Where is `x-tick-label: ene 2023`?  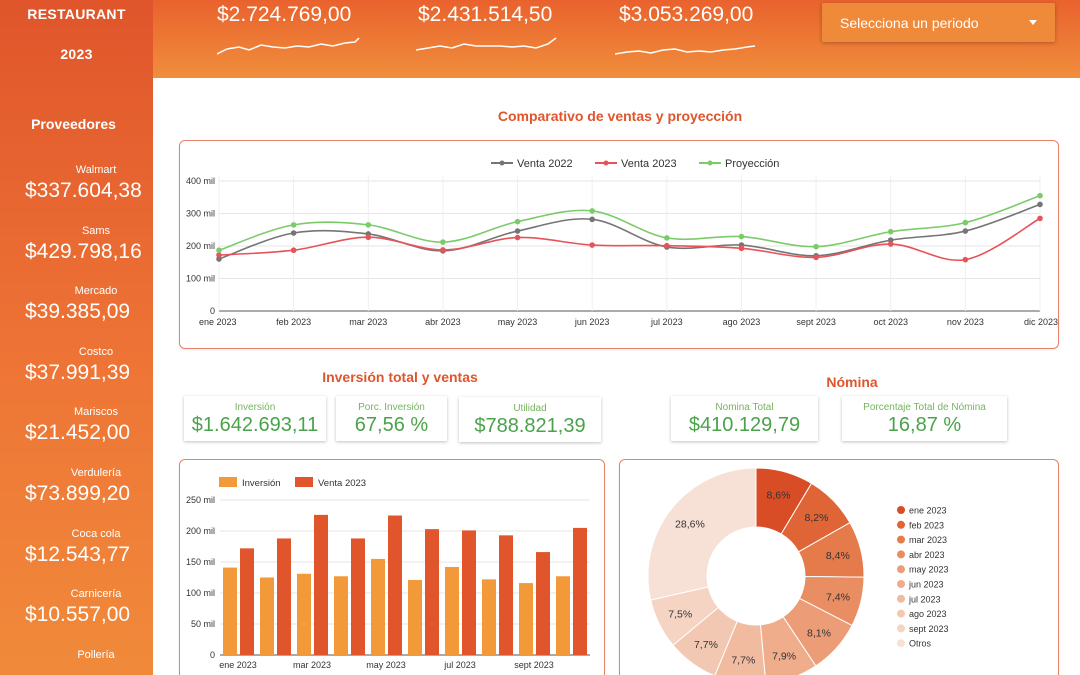 x-tick-label: ene 2023 is located at coordinates (218, 322).